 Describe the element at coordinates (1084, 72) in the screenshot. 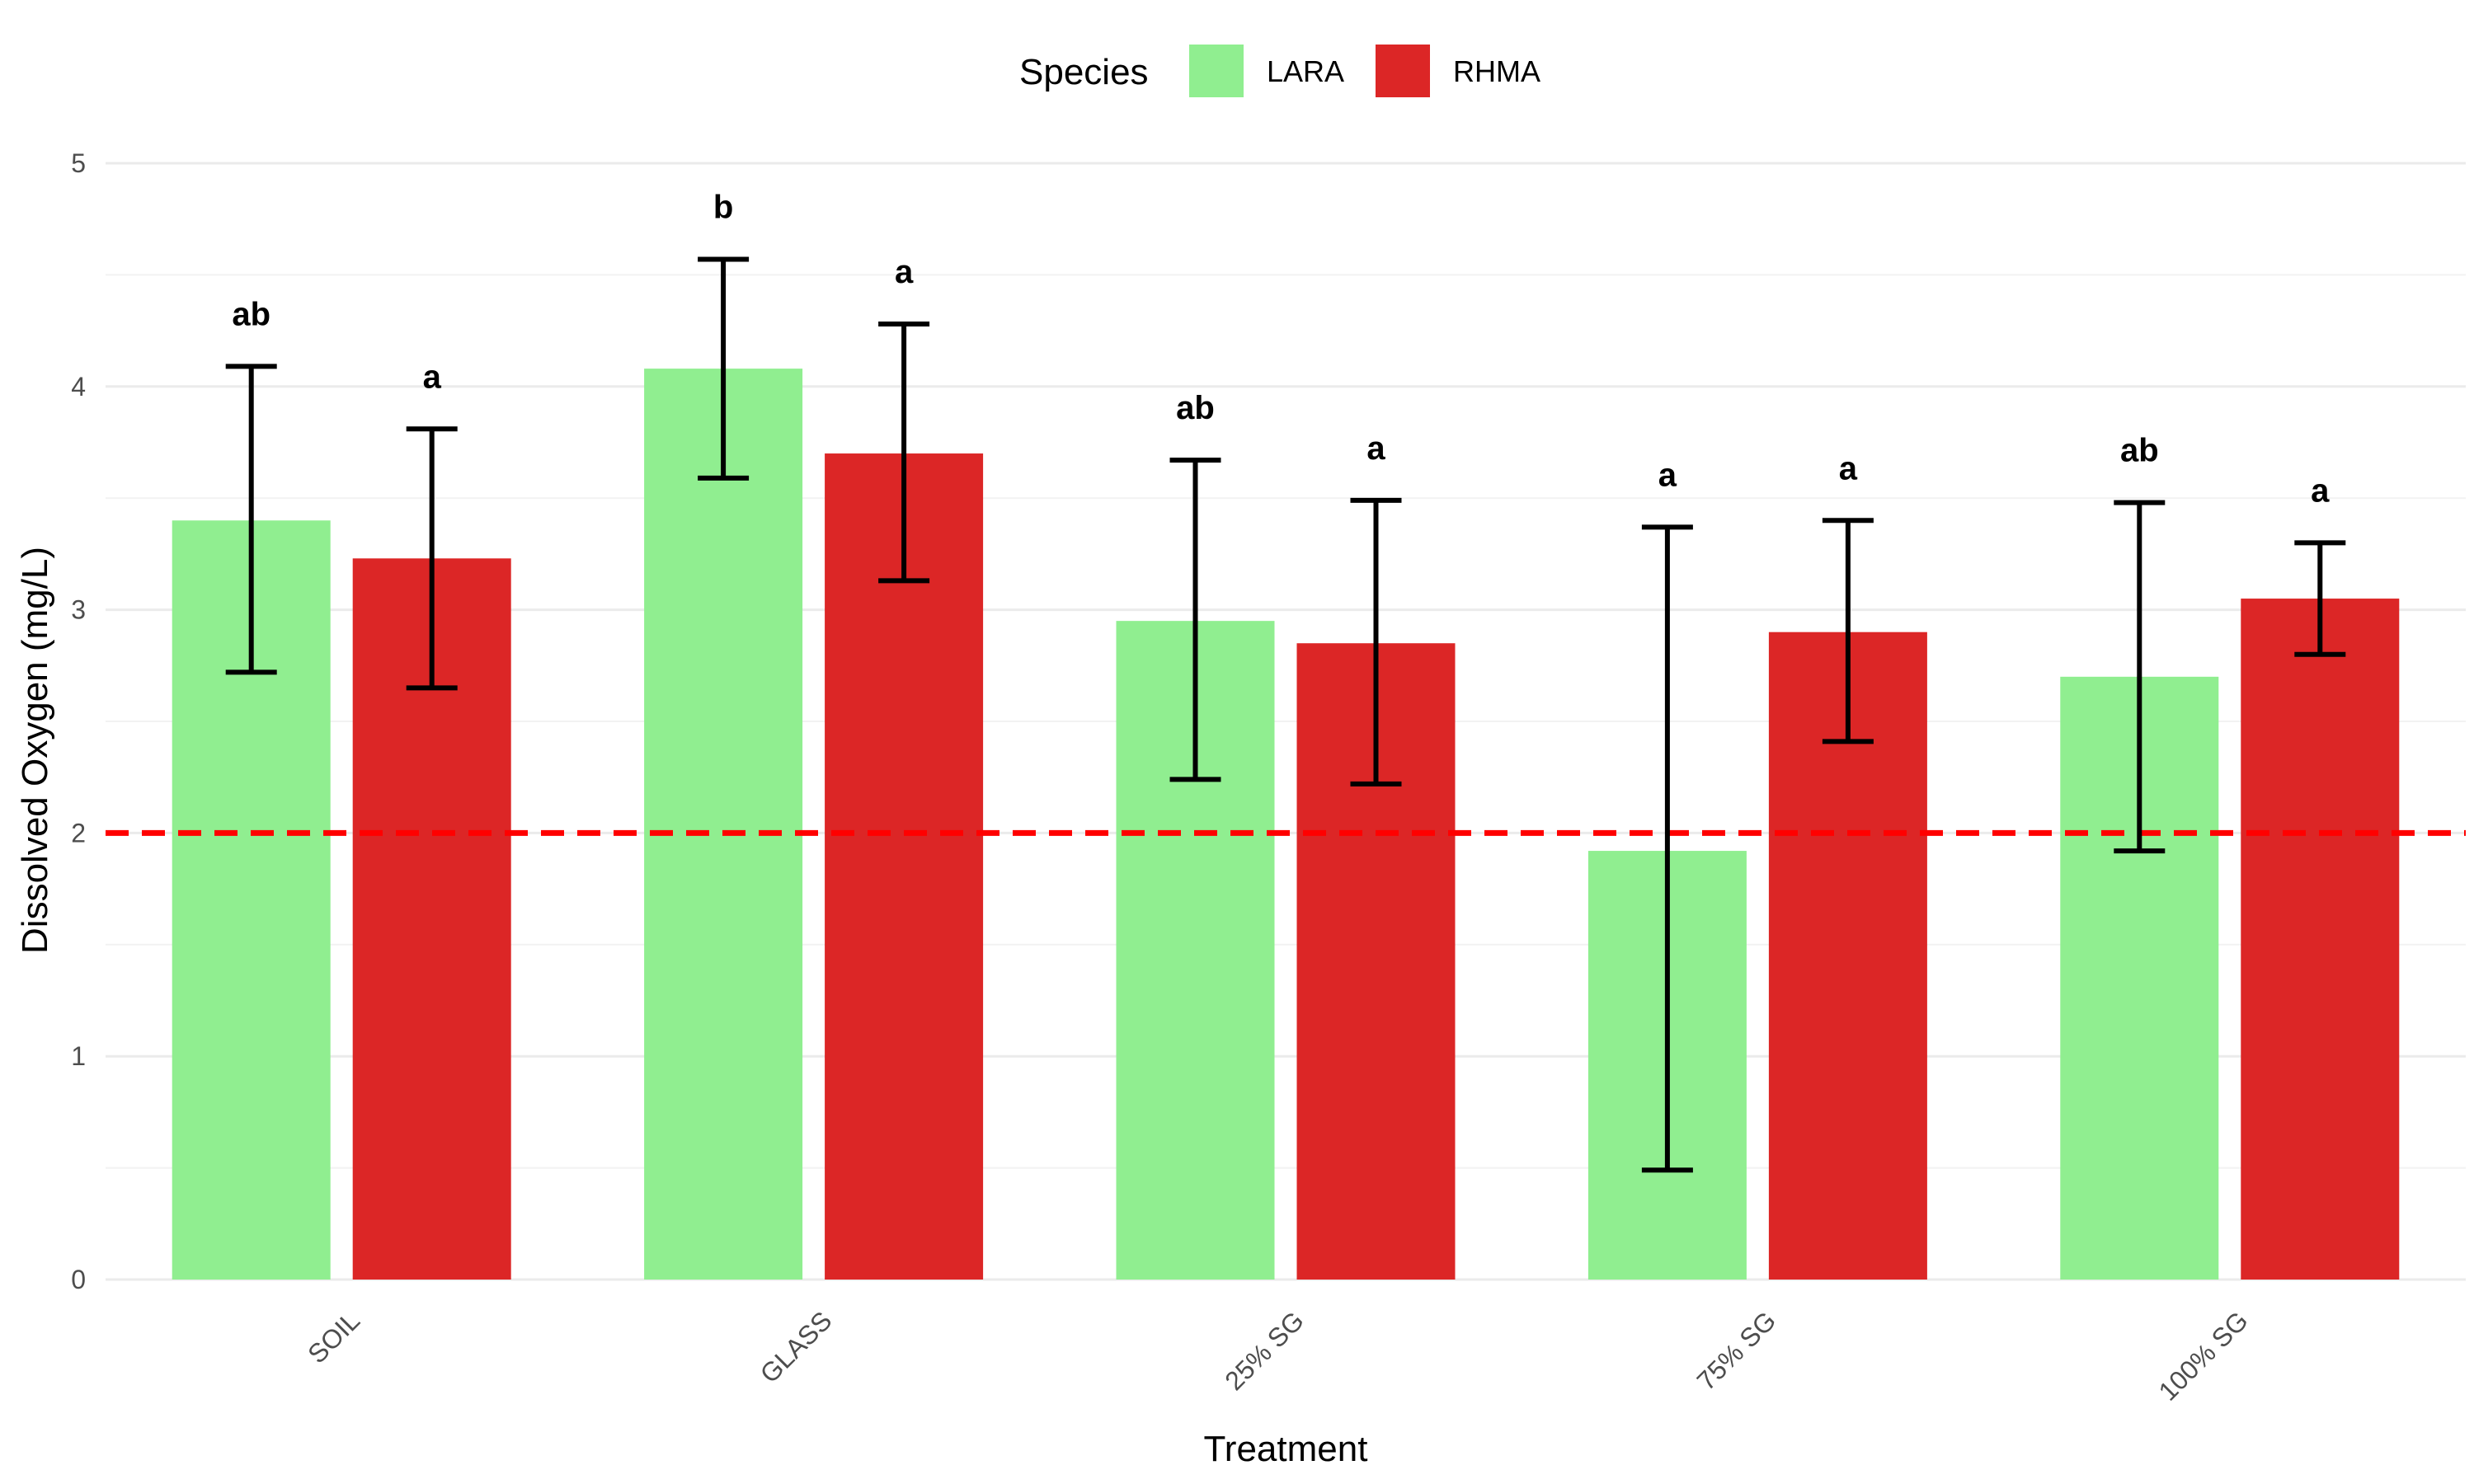

I see `legend-title: Species` at that location.